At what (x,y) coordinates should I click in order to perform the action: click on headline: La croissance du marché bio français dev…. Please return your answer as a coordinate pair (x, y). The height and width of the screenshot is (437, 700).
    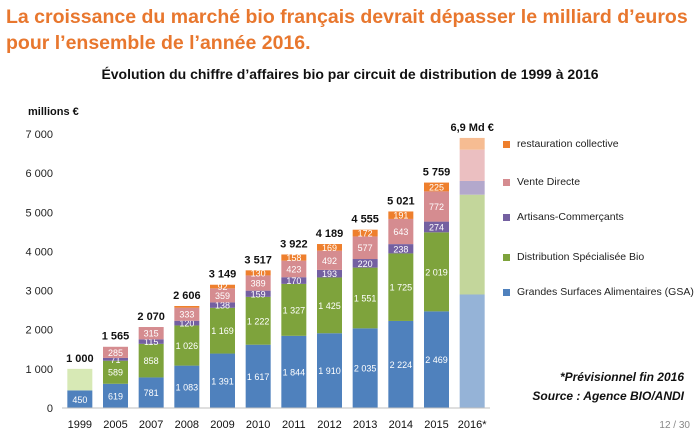
    Looking at the image, I should click on (351, 30).